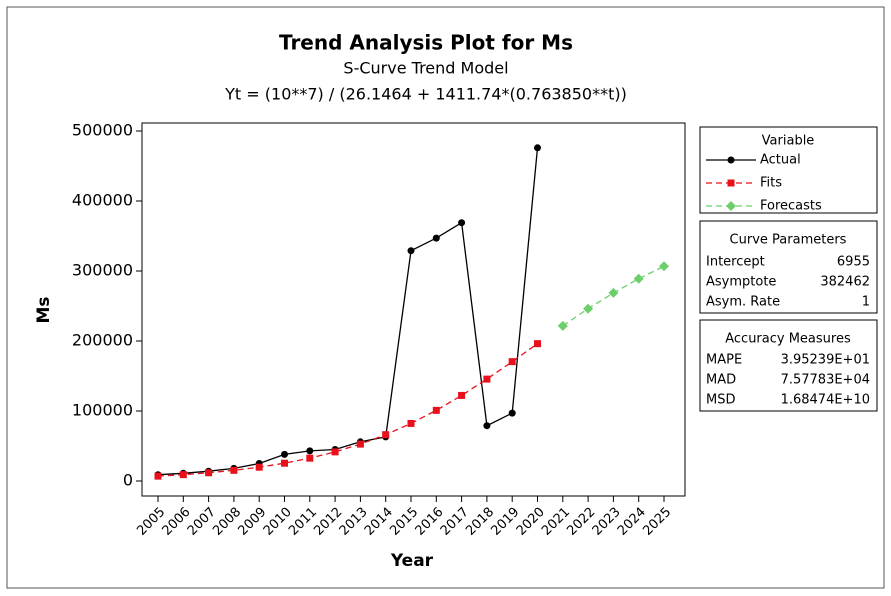 The image size is (891, 596). What do you see at coordinates (44, 309) in the screenshot?
I see `y-axis-label: Ms` at bounding box center [44, 309].